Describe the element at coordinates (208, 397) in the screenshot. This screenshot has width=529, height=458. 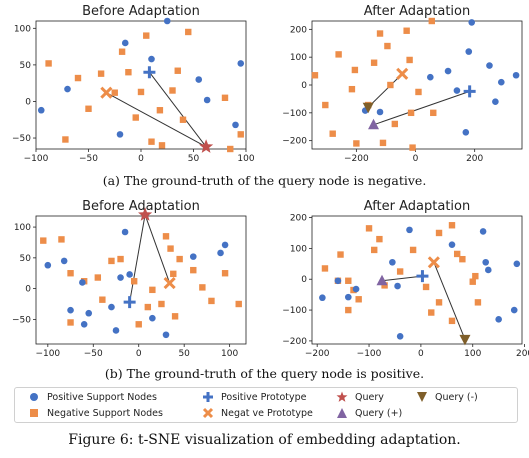
I see `plus-marker-icon` at that location.